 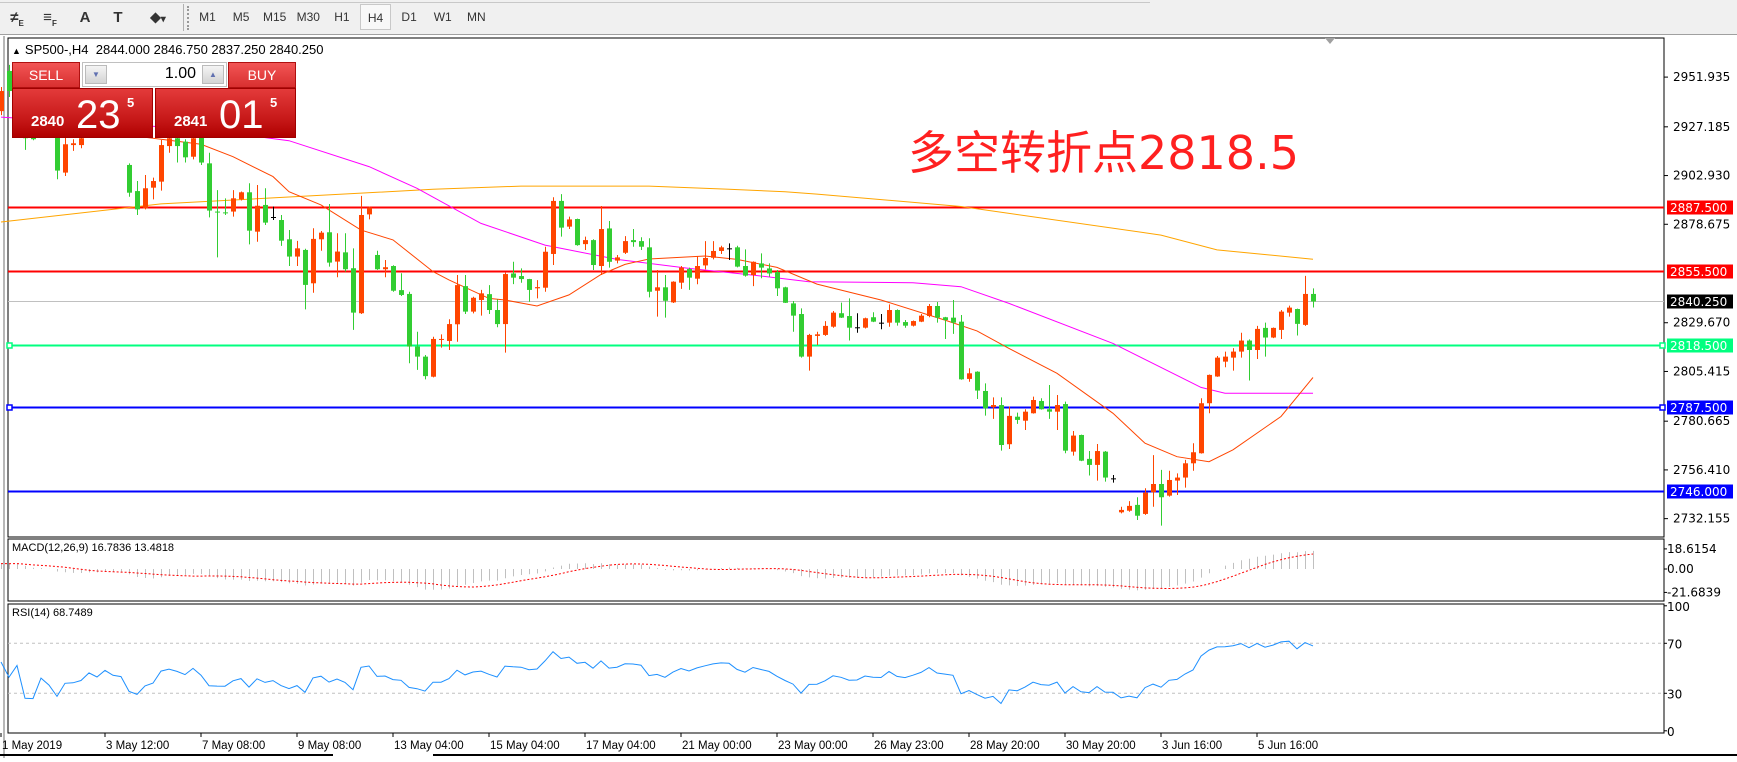 What do you see at coordinates (375, 17) in the screenshot?
I see `timeframe-h4-button: H4` at bounding box center [375, 17].